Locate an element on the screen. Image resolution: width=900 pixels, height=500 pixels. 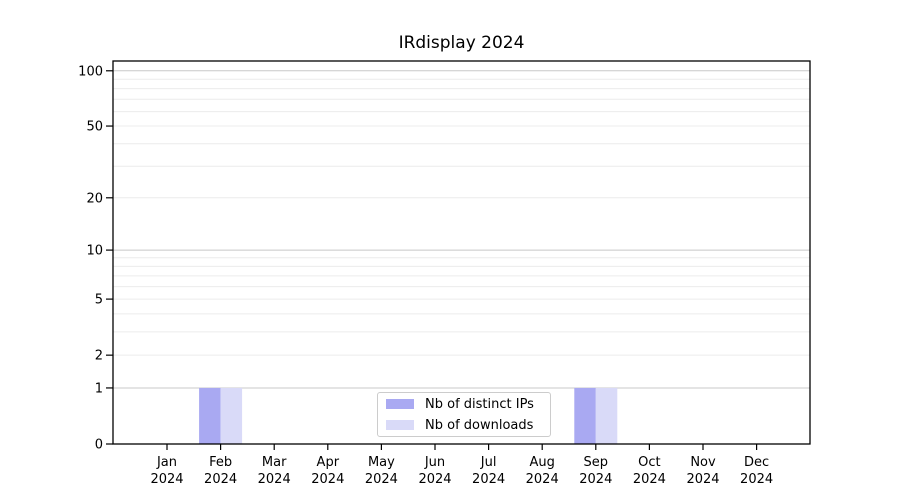
x-tick-label-month: Sep is located at coordinates (596, 462).